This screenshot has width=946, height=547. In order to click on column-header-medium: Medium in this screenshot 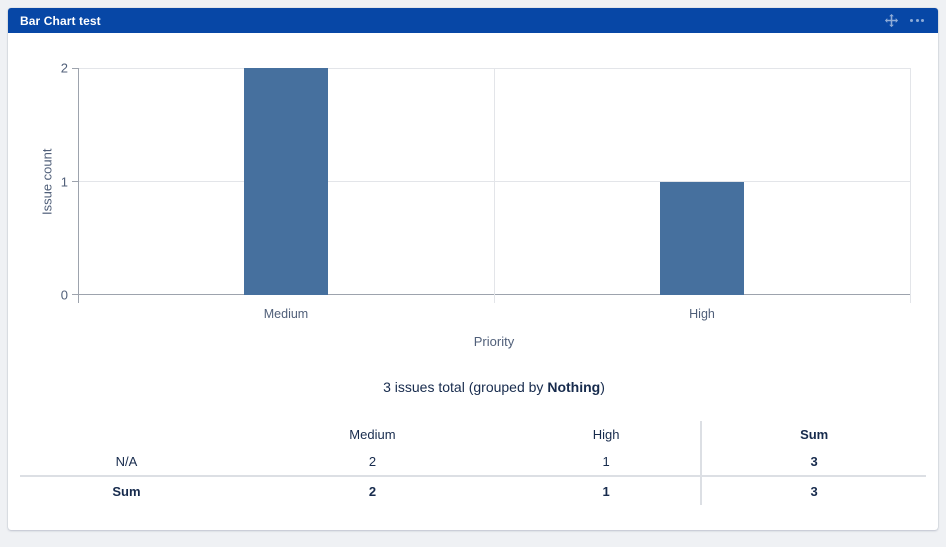, I will do `click(372, 434)`.